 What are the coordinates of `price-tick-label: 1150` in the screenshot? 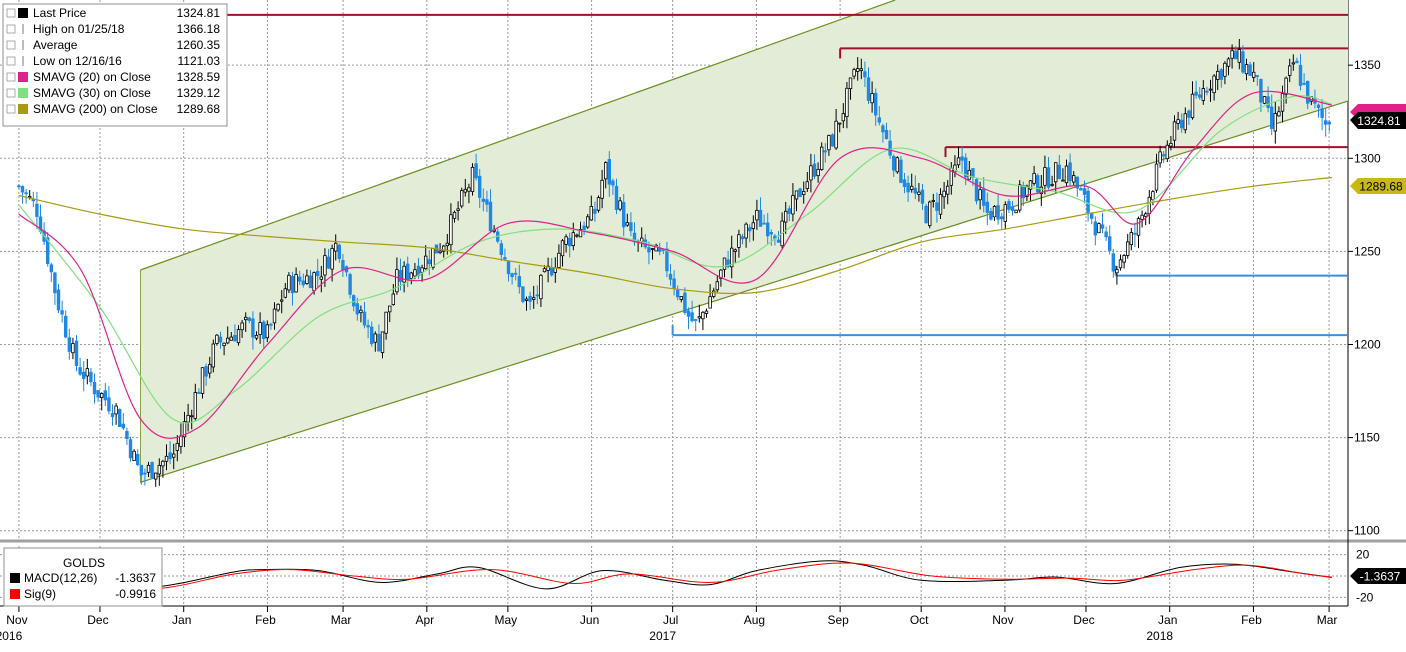 It's located at (1367, 438).